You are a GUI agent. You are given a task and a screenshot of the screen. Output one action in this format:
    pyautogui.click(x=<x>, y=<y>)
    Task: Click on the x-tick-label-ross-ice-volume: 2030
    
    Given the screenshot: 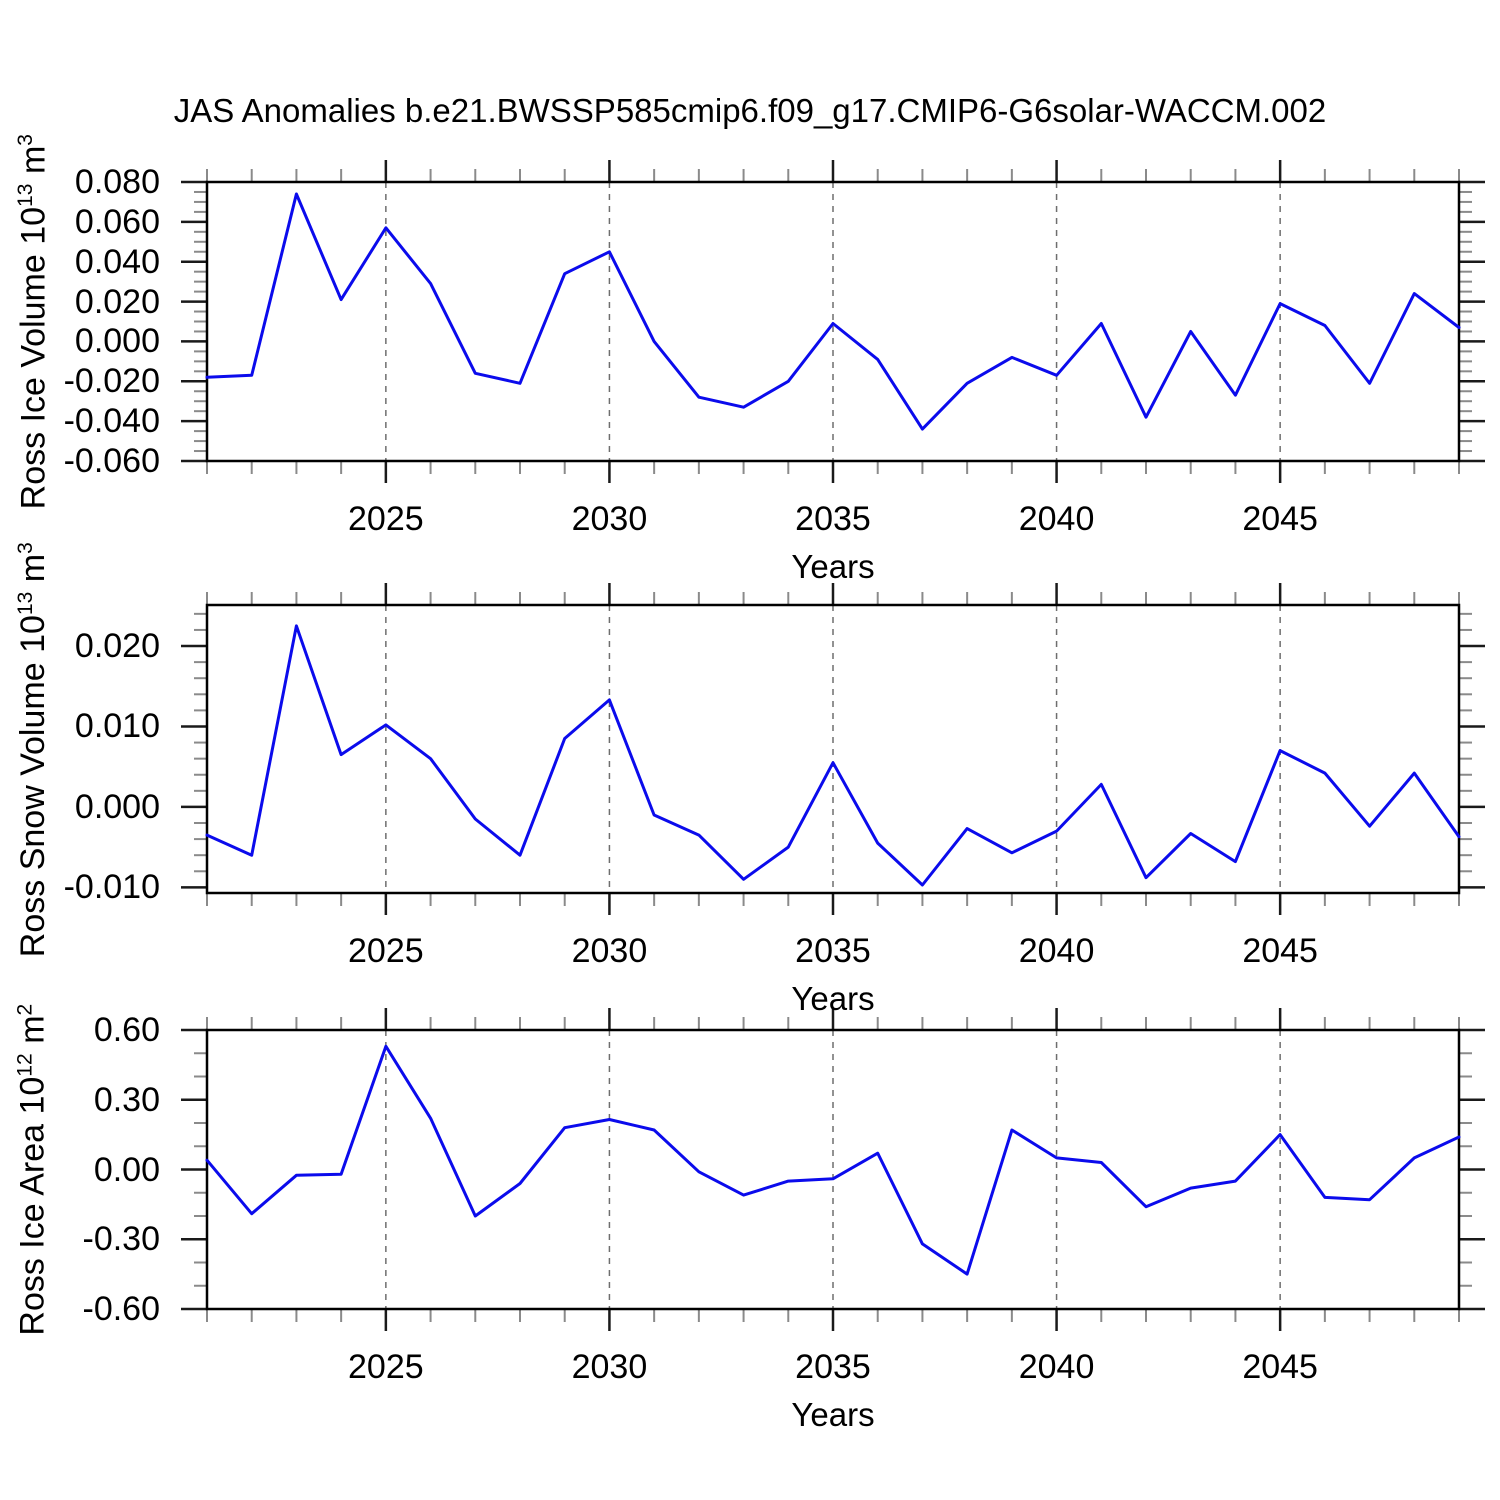 What is the action you would take?
    pyautogui.click(x=609, y=519)
    